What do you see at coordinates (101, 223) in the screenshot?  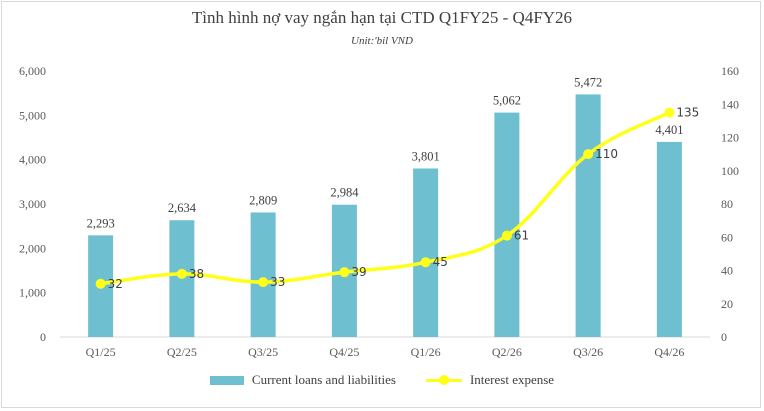 I see `bar-data-label: 2,293` at bounding box center [101, 223].